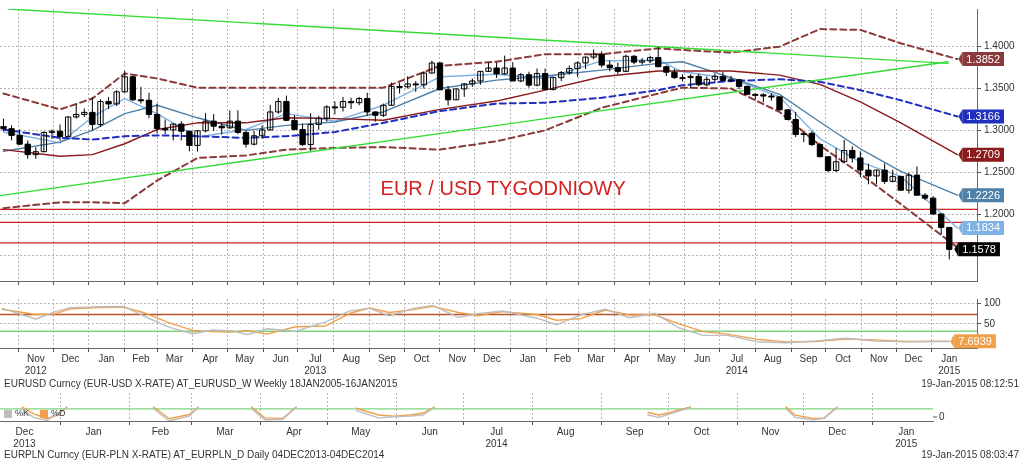 The height and width of the screenshot is (461, 1023). What do you see at coordinates (201, 384) in the screenshot?
I see `text: EURUSD Curncy (EUR-USD X-RATE) AT_EURUSD_W Weekly 18JAN2005-16JAN2015` at bounding box center [201, 384].